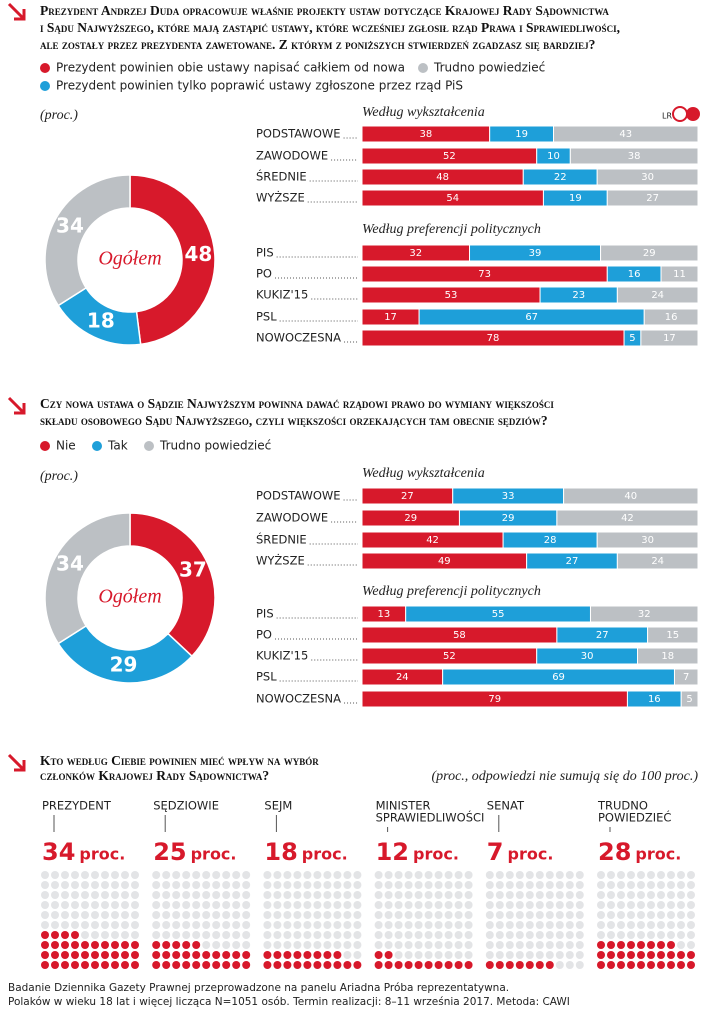 This screenshot has width=708, height=1013. What do you see at coordinates (558, 677) in the screenshot?
I see `bar-value-label: 69` at bounding box center [558, 677].